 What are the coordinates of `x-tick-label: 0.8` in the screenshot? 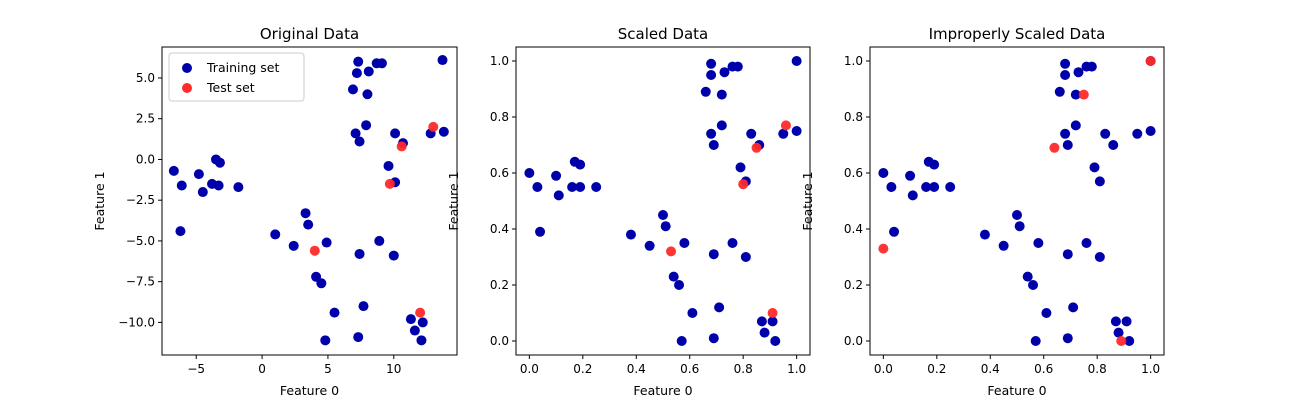 It's located at (1097, 369).